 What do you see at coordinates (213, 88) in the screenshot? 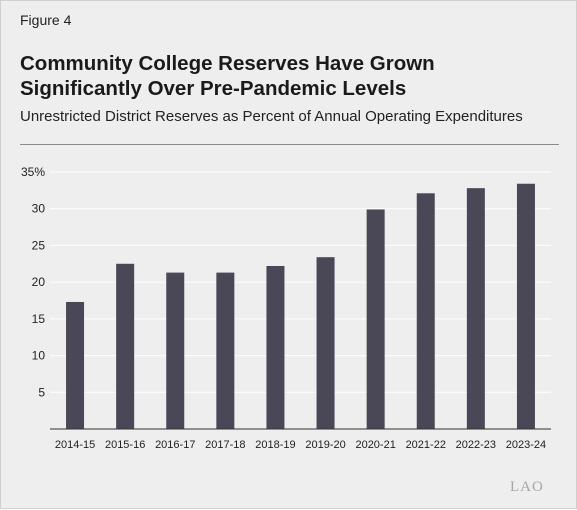
I see `chart-title-line-2: Significantly Over Pre-Pandemic Levels` at bounding box center [213, 88].